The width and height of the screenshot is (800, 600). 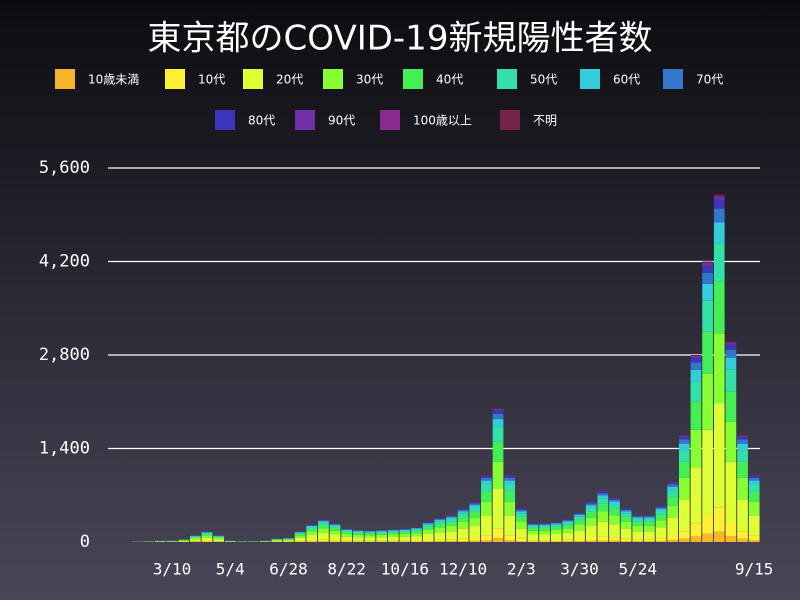 What do you see at coordinates (405, 569) in the screenshot?
I see `x-tick-label: 10/16` at bounding box center [405, 569].